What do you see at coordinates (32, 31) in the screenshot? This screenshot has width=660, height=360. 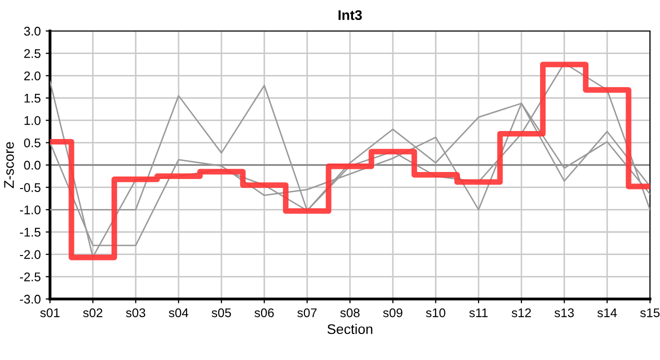 I see `y-tick-label: 3.0` at bounding box center [32, 31].